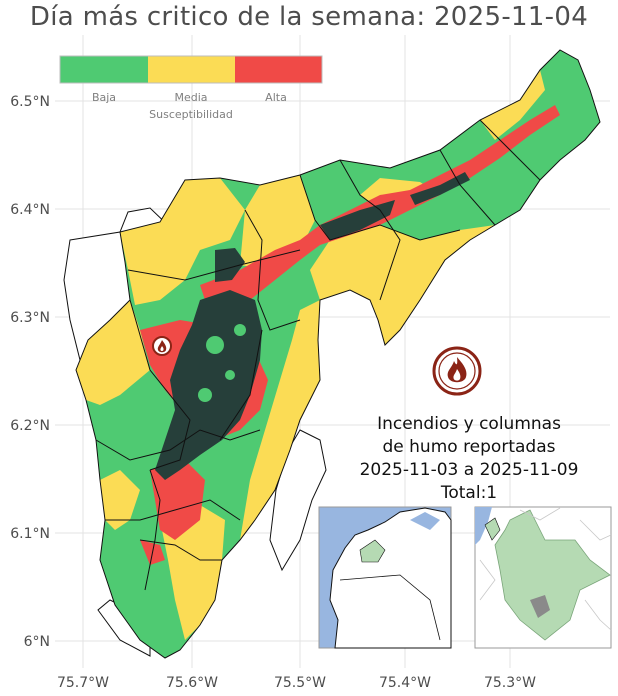 Image resolution: width=618 pixels, height=696 pixels. Describe the element at coordinates (37, 642) in the screenshot. I see `y-tick-label: 6°N` at that location.